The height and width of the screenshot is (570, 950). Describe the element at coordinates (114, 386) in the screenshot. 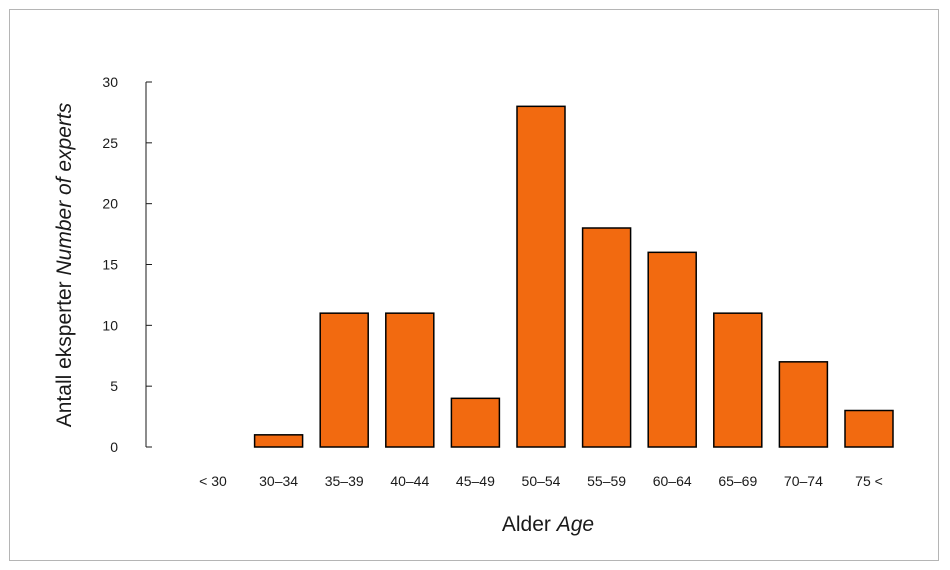

I see `y-tick-label: 5` at that location.